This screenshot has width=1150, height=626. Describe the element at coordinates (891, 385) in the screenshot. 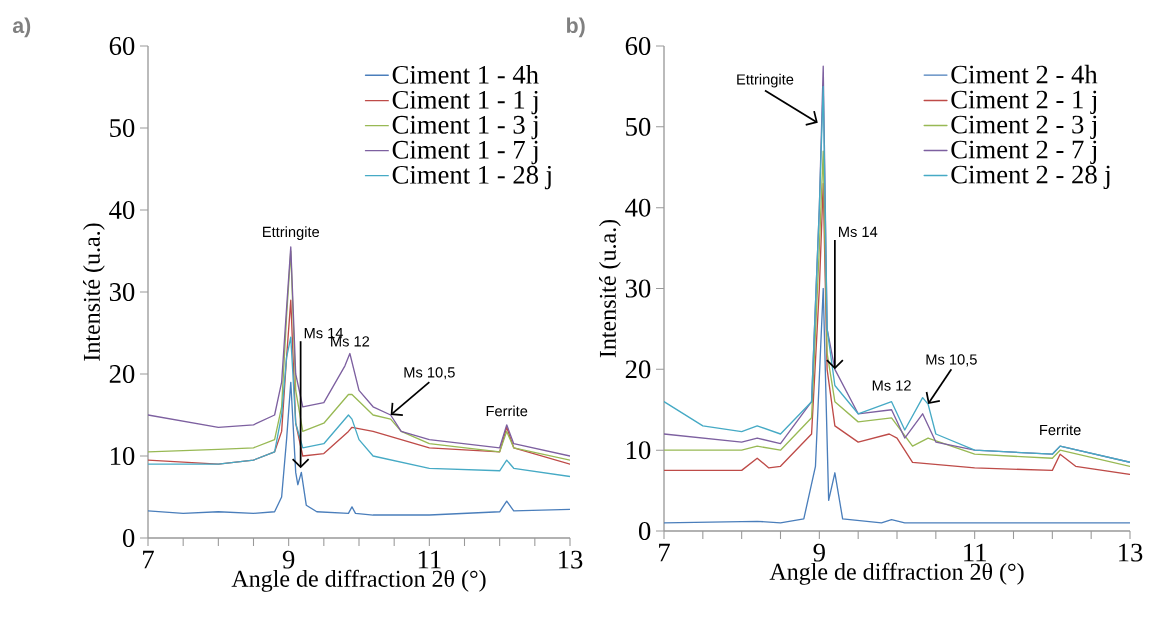

I see `annotation: Ms 12` at that location.